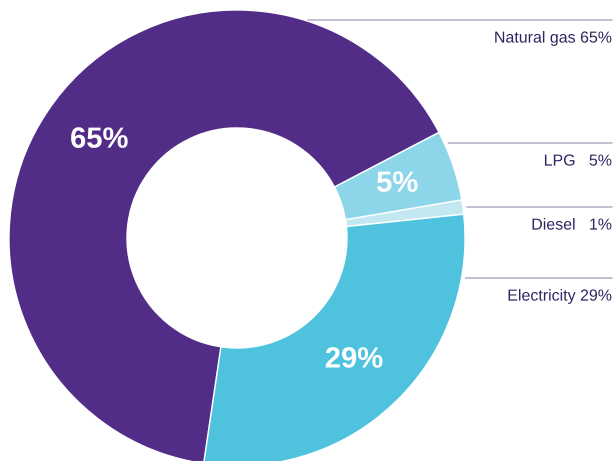 The width and height of the screenshot is (616, 461). I want to click on slice-label: LPG 5%, so click(578, 160).